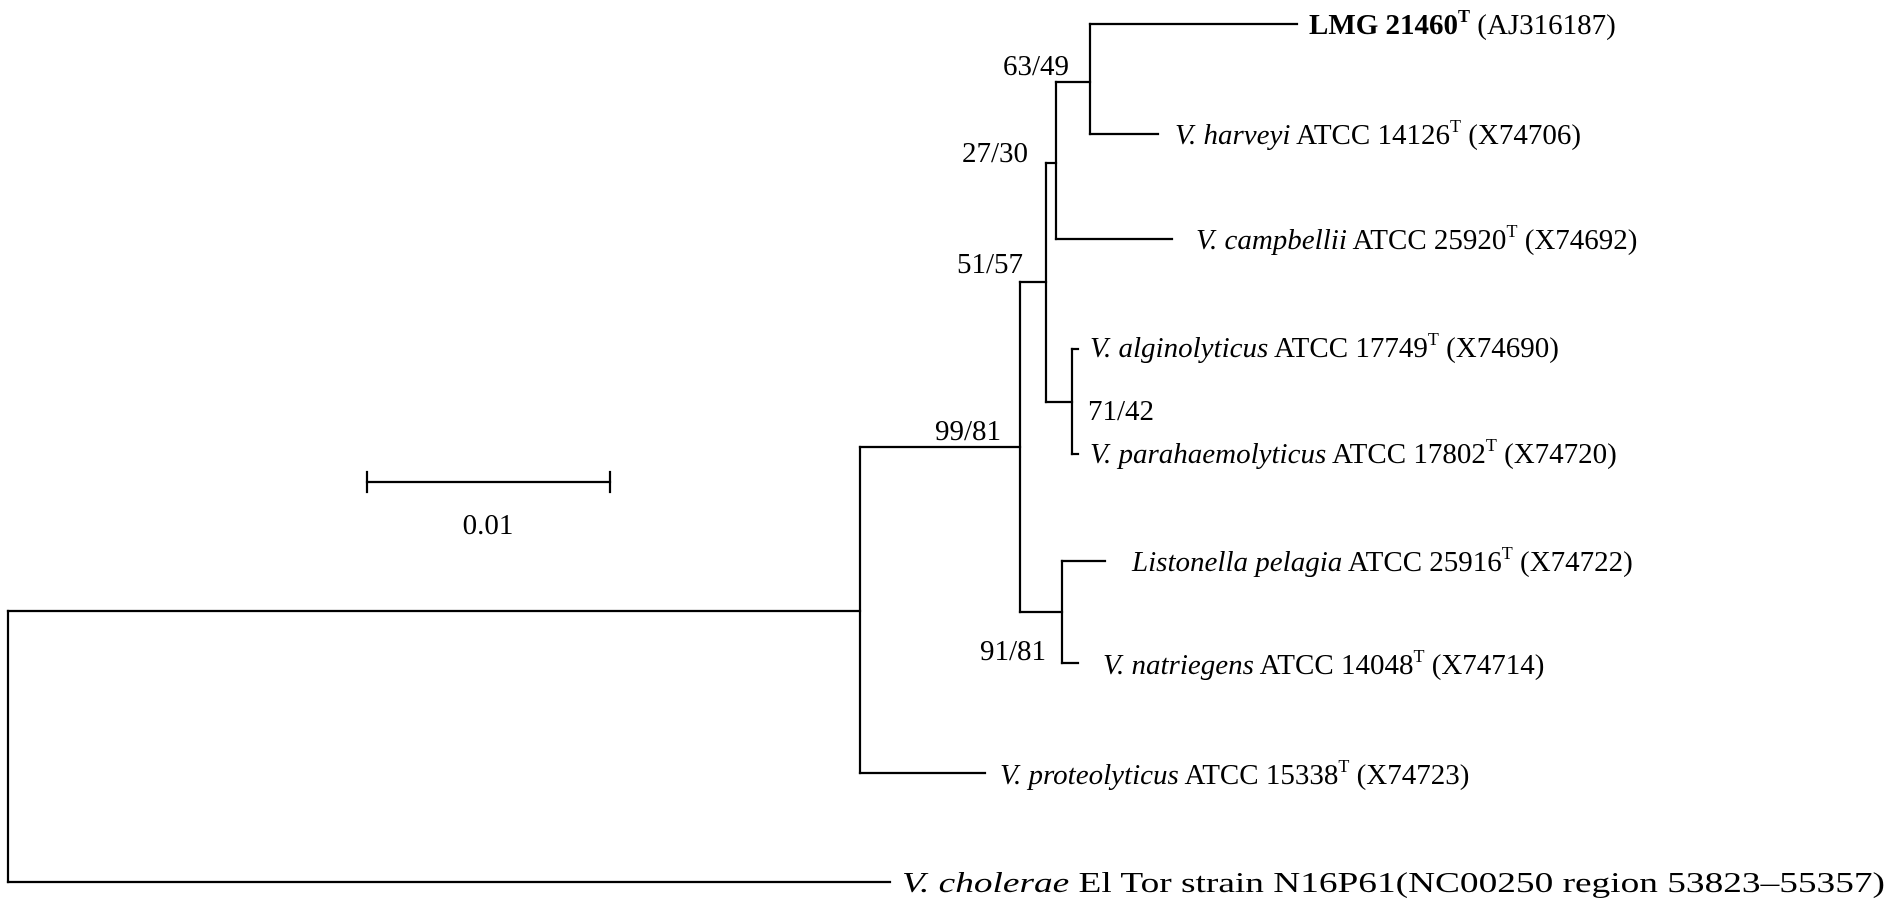  Describe the element at coordinates (990, 264) in the screenshot. I see `bootstrap-value: 51/57` at that location.